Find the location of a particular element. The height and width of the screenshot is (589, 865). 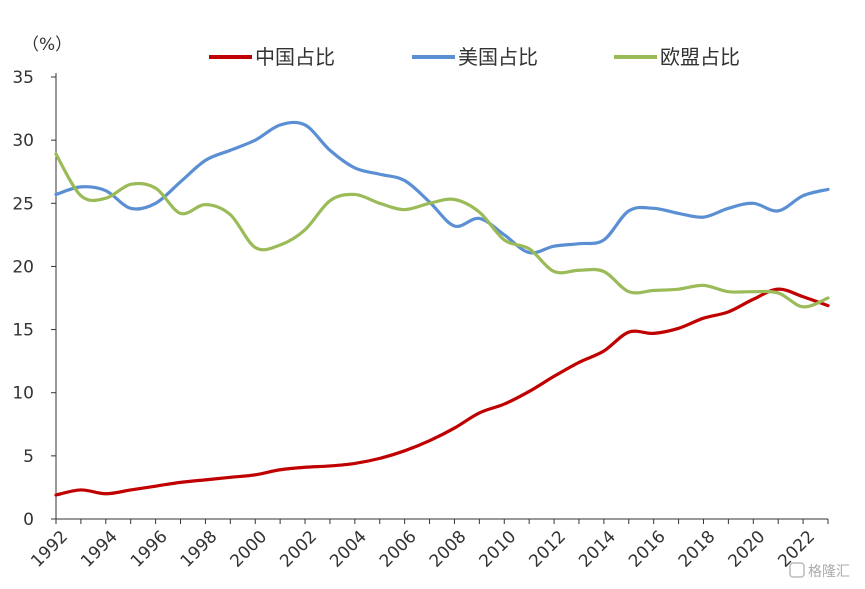

y-tick-label: 20 is located at coordinates (23, 267).